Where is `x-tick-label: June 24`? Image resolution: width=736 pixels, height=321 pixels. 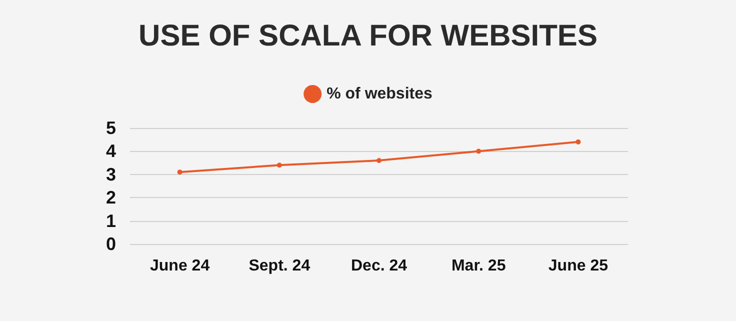
x-tick-label: June 24 is located at coordinates (180, 266).